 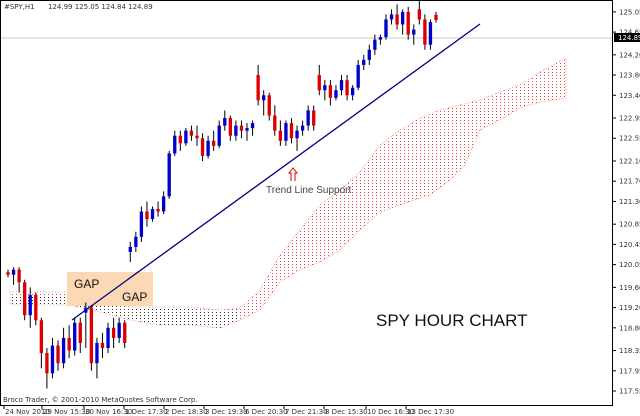 What do you see at coordinates (308, 190) in the screenshot?
I see `trend-line-label: Trend Line Support` at bounding box center [308, 190].